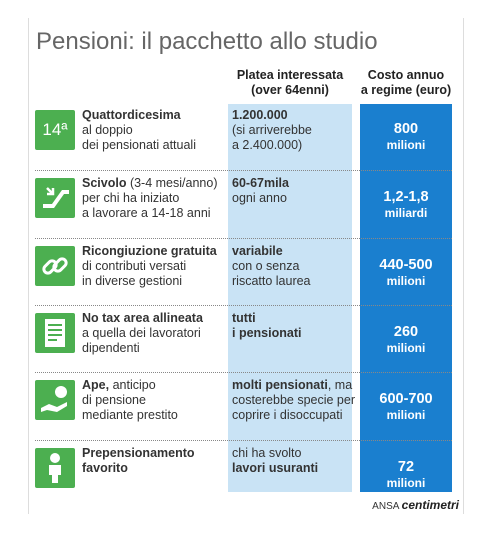 The width and height of the screenshot is (487, 540). I want to click on text-segment: Scivolo, so click(104, 183).